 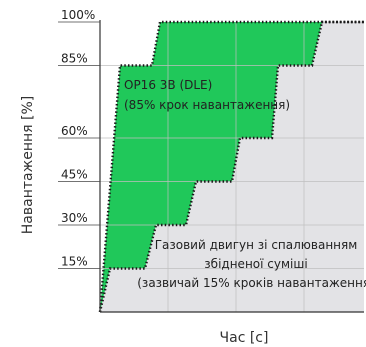 What do you see at coordinates (74, 175) in the screenshot?
I see `y-tick-label-2: 45%` at bounding box center [74, 175].